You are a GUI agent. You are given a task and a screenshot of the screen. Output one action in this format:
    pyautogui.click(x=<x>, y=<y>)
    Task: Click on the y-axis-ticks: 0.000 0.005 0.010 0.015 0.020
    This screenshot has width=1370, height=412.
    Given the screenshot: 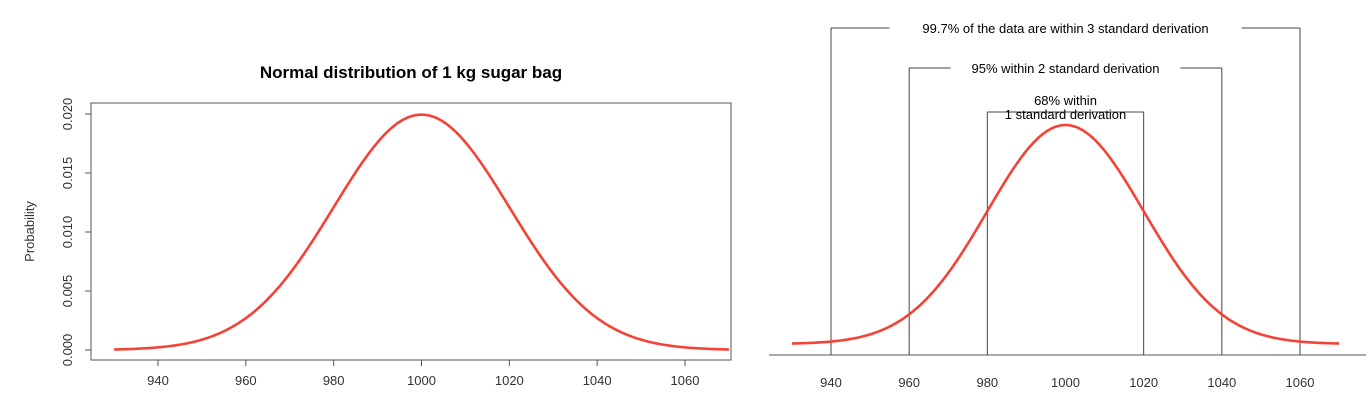 What is the action you would take?
    pyautogui.click(x=75, y=232)
    